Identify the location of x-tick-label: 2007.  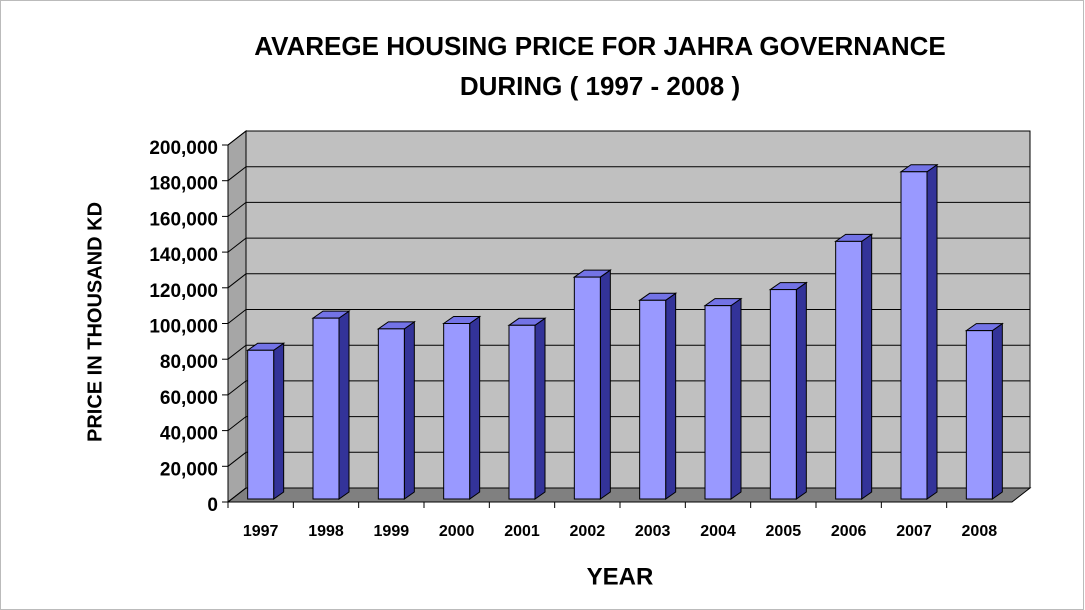
(914, 531).